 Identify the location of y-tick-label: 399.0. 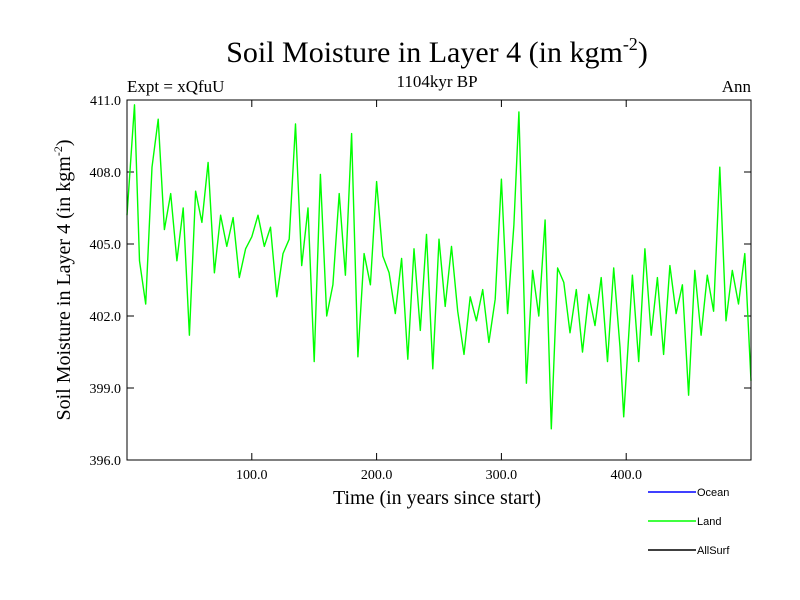
(106, 389).